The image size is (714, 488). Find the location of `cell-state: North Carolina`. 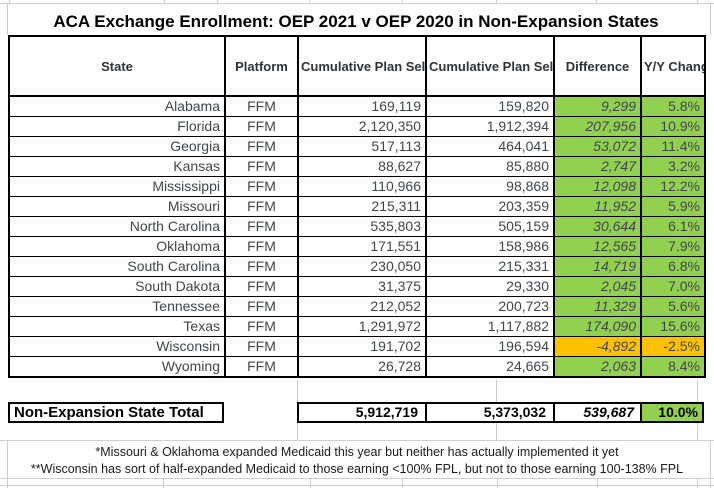

cell-state: North Carolina is located at coordinates (117, 226).